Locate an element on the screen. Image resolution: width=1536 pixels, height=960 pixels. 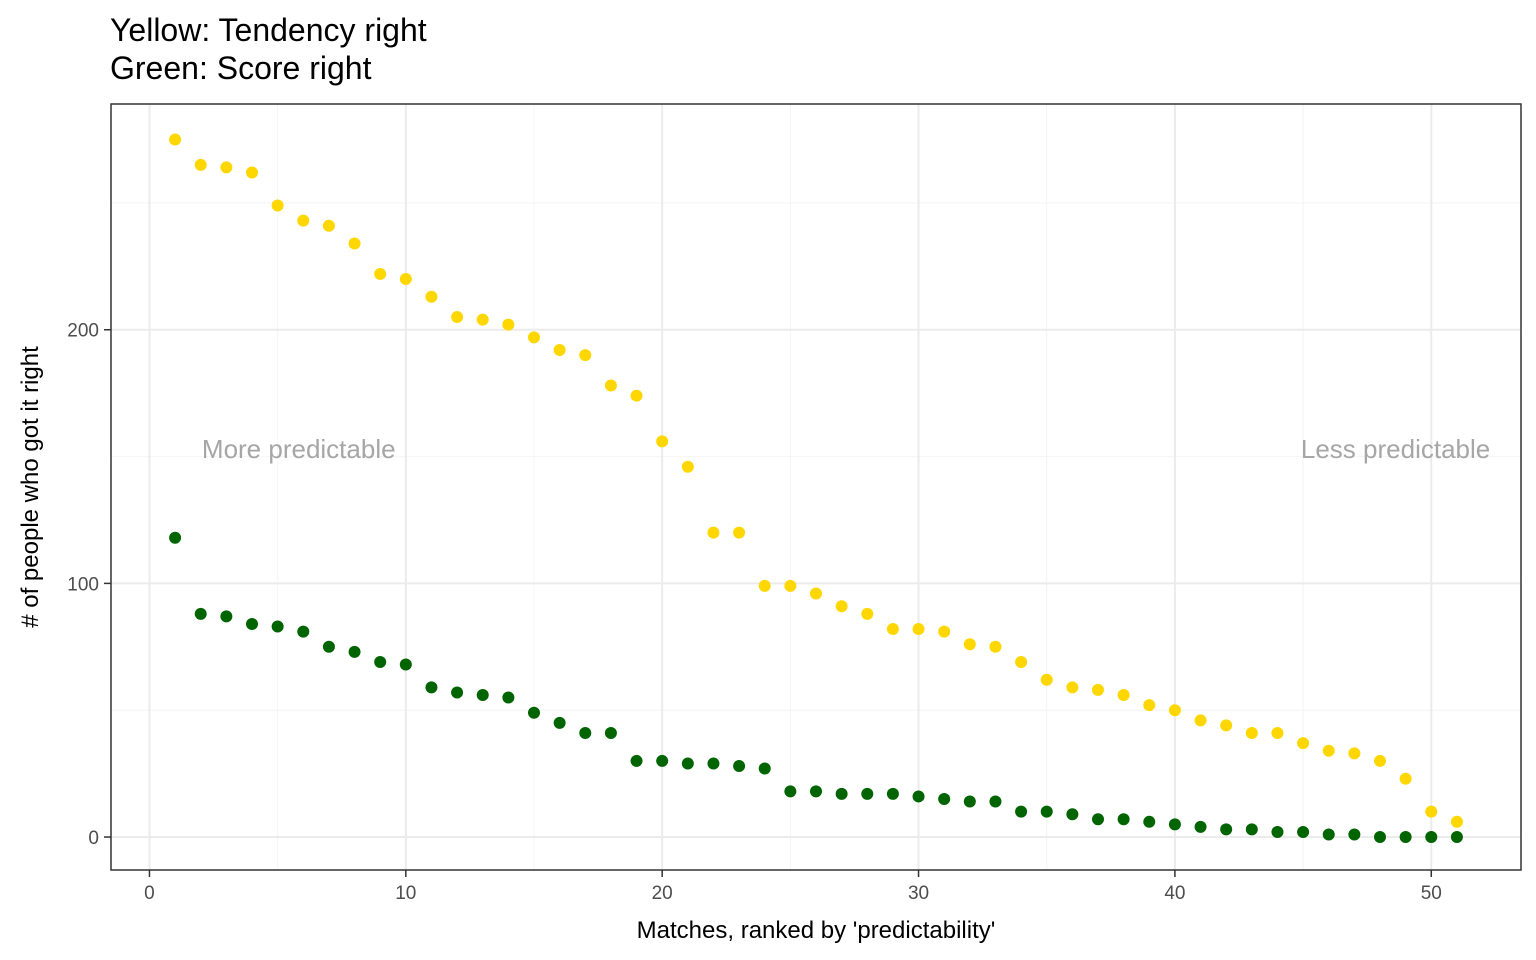
y-tick-label: 200 is located at coordinates (83, 331).